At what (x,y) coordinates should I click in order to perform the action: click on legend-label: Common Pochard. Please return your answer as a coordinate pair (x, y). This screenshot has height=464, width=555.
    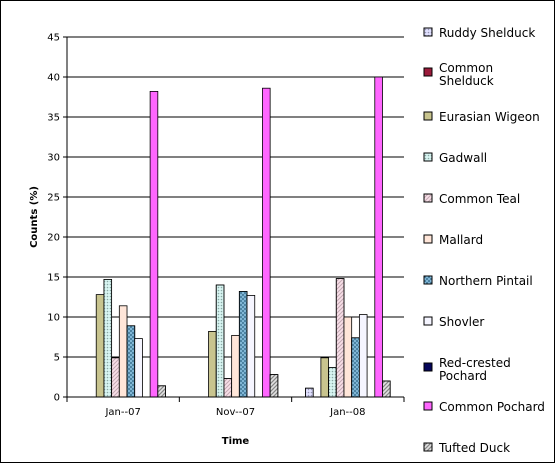
    Looking at the image, I should click on (492, 407).